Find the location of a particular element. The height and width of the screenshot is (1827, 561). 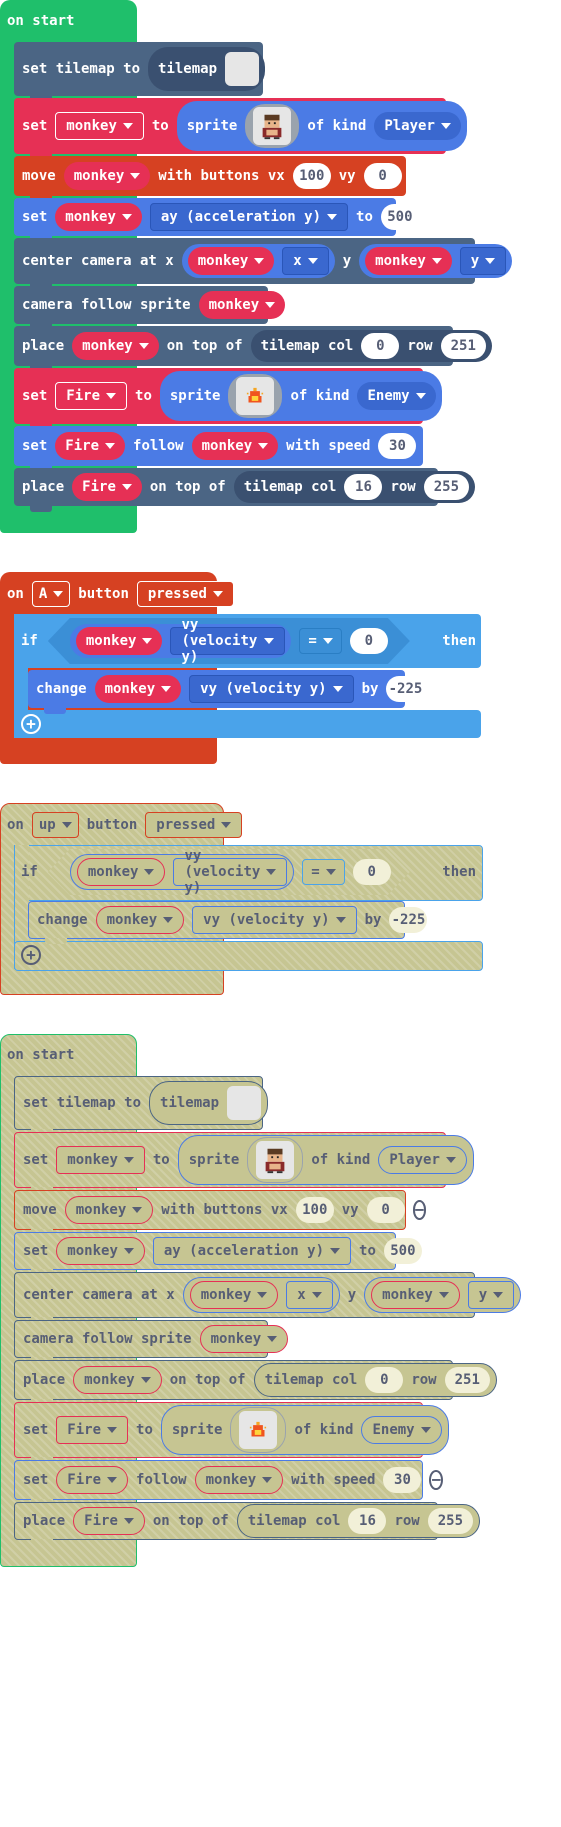

sprite-create-reporter: sprite of kind Player is located at coordinates (321, 126).